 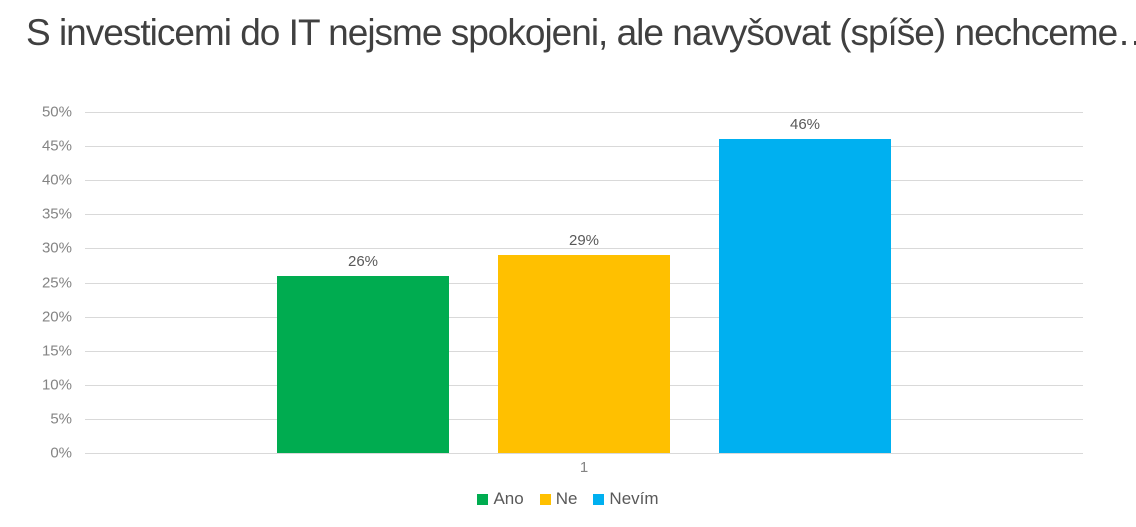 What do you see at coordinates (36, 283) in the screenshot?
I see `y-axis: 0% 5% 10% 15% 20% 25% 30% 35% 40% 45% 50%` at bounding box center [36, 283].